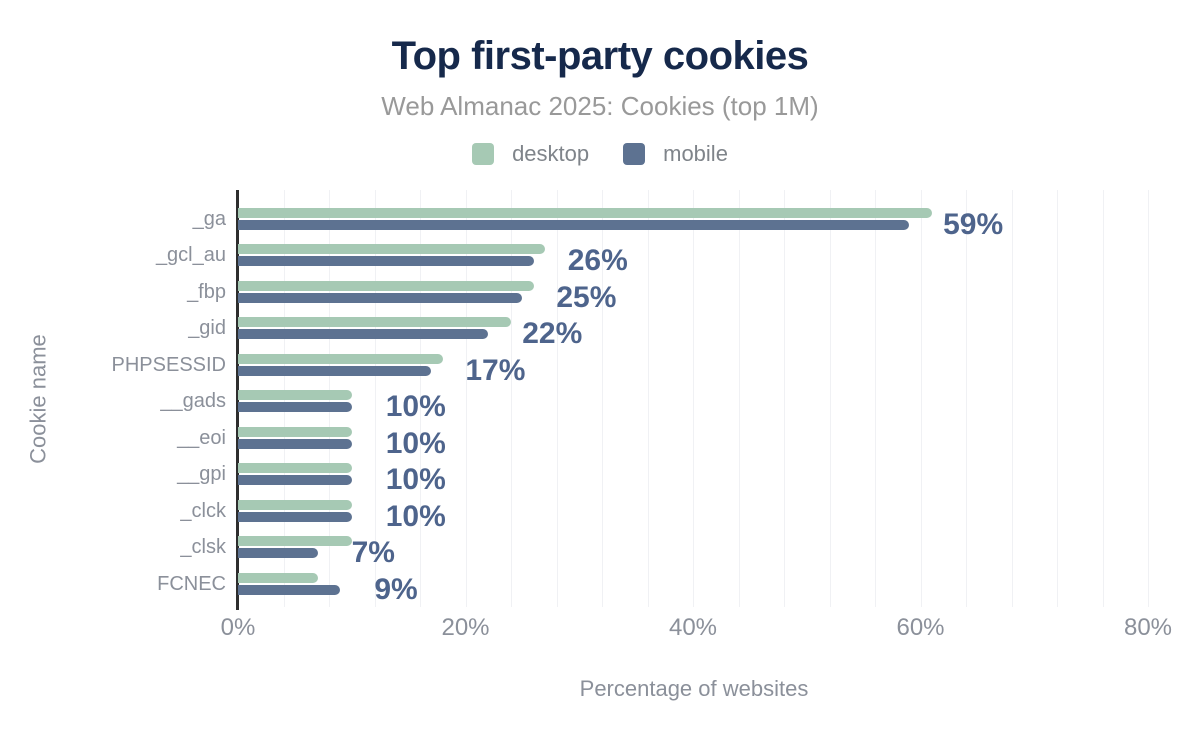 The height and width of the screenshot is (742, 1200). I want to click on gridline-28pct, so click(557, 398).